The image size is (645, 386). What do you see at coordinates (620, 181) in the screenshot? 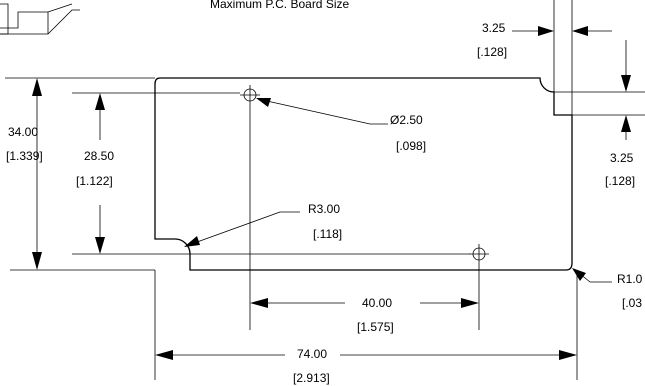
I see `notch-height-in: [.128]` at bounding box center [620, 181].